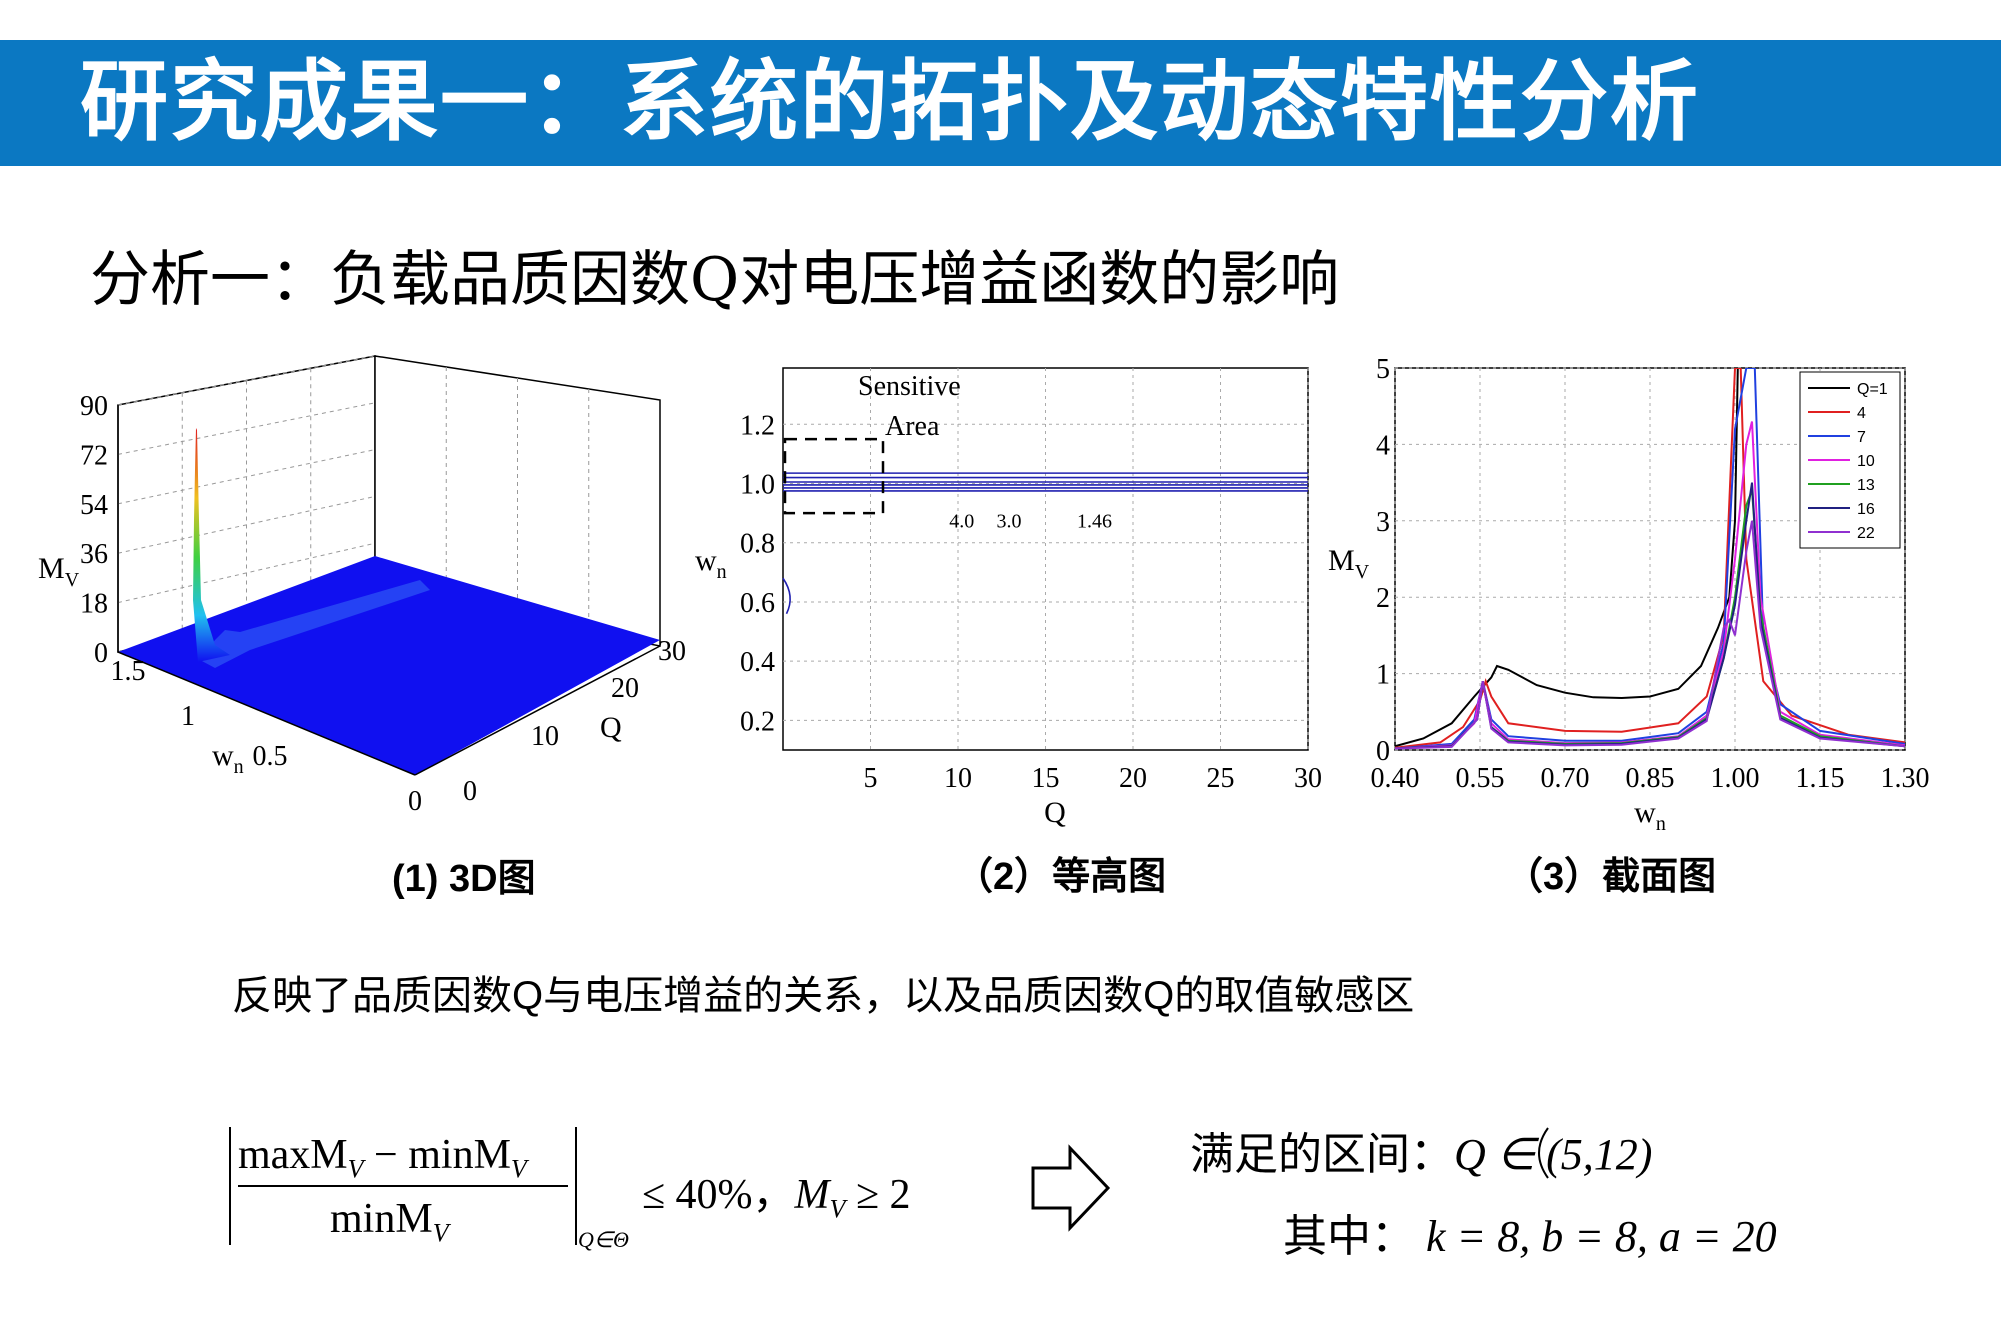  I want to click on contour-value-label: 3.0, so click(1009, 521).